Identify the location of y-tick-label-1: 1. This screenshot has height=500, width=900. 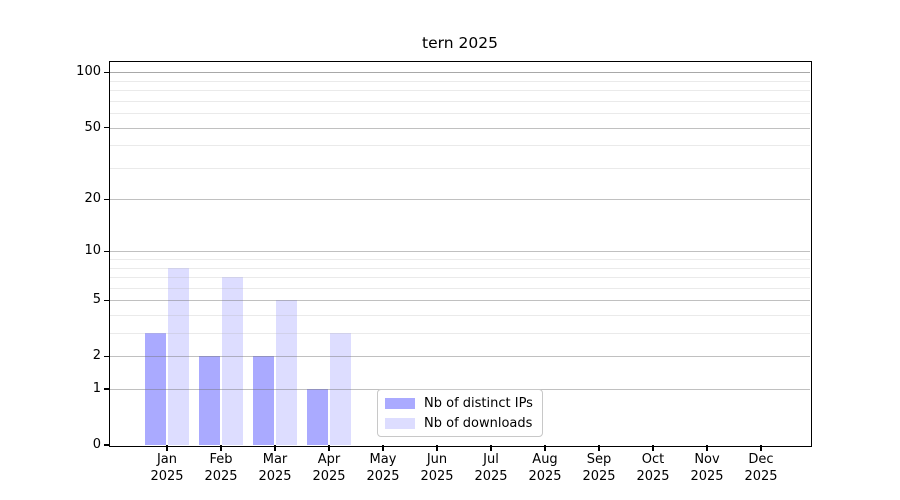
(96, 389).